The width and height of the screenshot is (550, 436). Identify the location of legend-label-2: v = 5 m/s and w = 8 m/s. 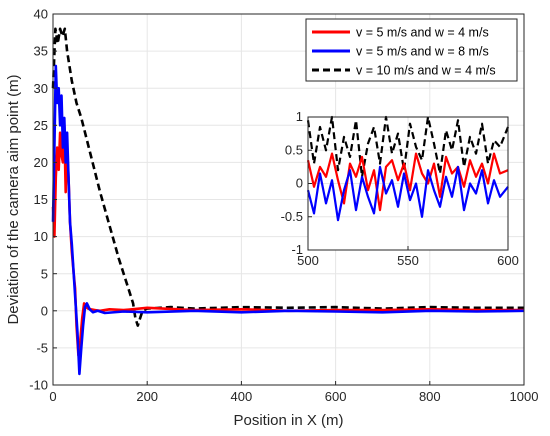
(422, 52).